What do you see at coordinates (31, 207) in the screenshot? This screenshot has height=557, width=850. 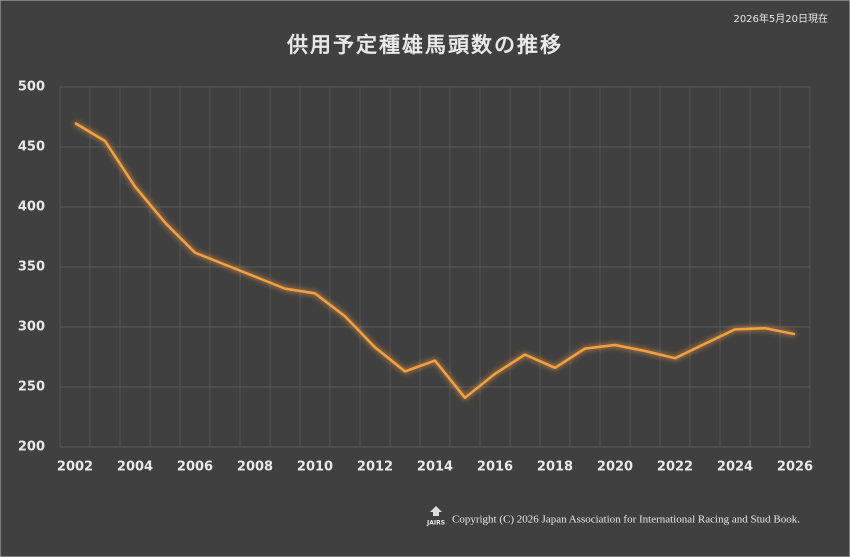 I see `y-tick-label: 400` at bounding box center [31, 207].